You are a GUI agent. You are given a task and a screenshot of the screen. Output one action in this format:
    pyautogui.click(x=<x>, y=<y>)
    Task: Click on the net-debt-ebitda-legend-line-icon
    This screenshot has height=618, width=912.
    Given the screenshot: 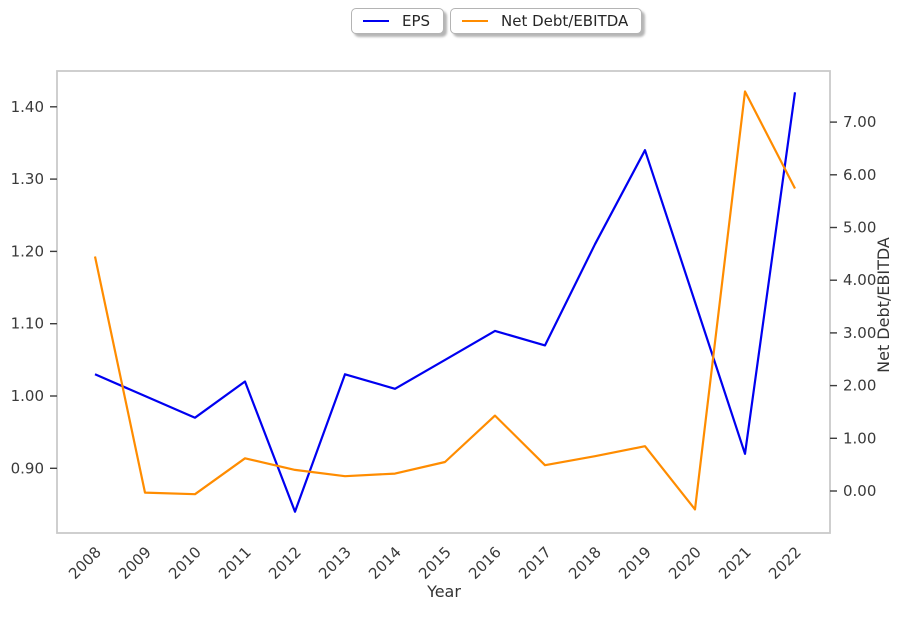 What is the action you would take?
    pyautogui.click(x=475, y=21)
    